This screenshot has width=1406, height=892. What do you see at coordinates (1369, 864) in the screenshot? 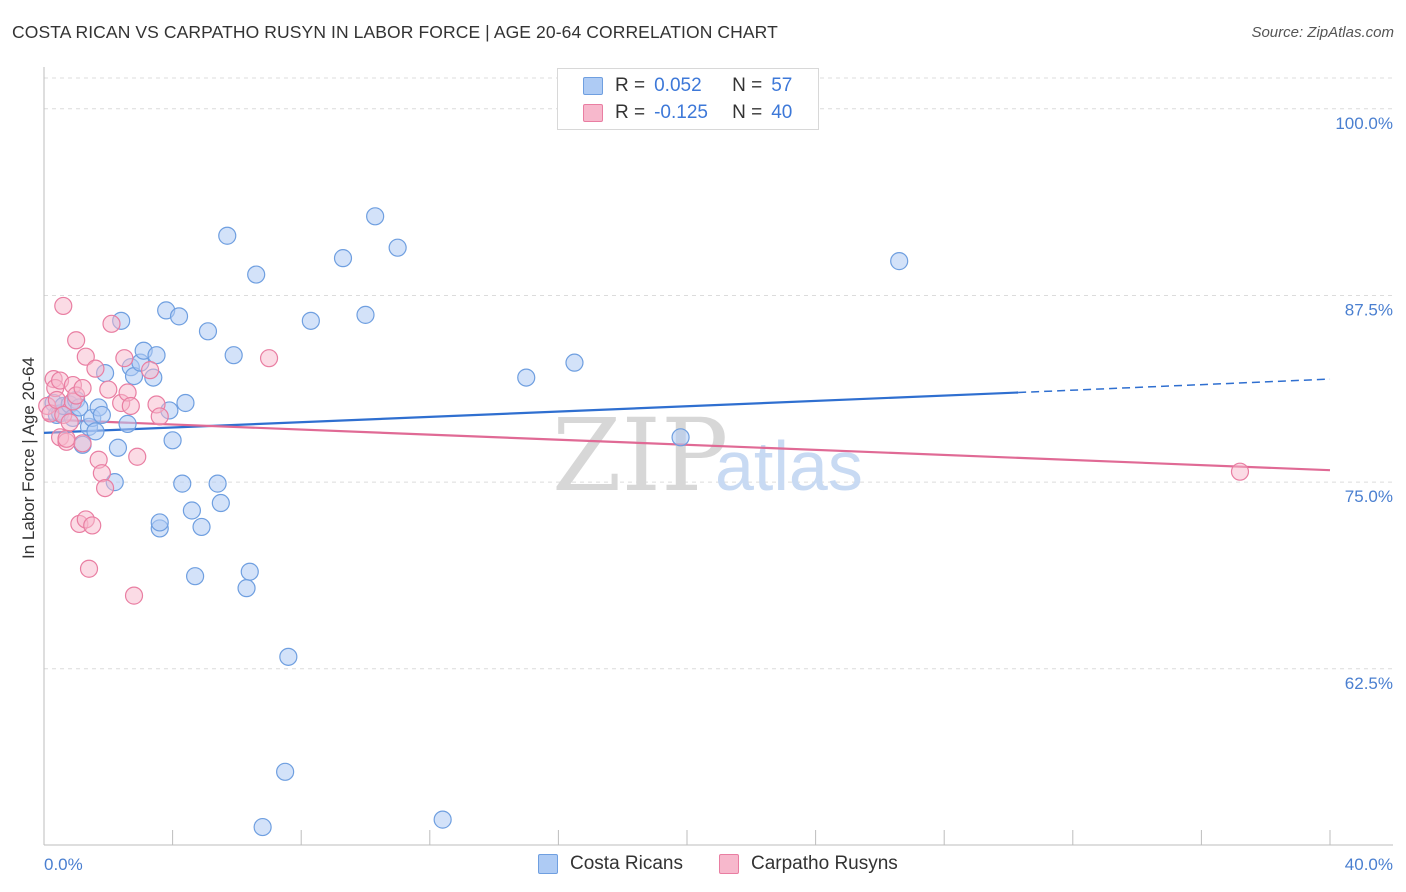
I see `x-tick-label: 40.0%` at bounding box center [1369, 864].